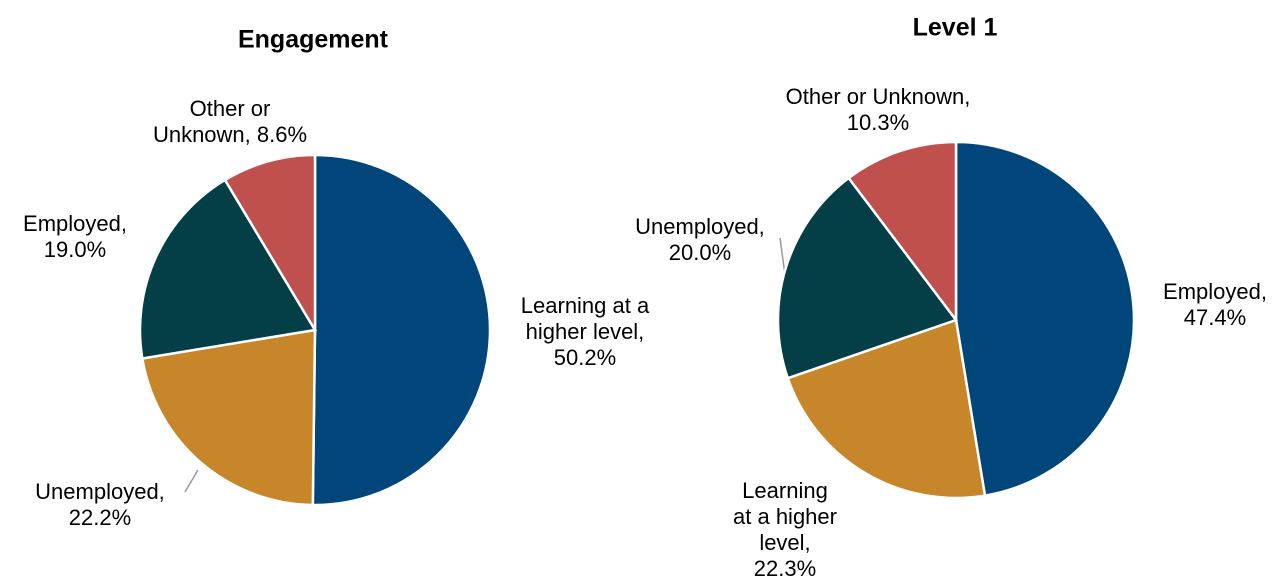  What do you see at coordinates (230, 121) in the screenshot?
I see `data-label: Other or Unknown, 8.6%` at bounding box center [230, 121].